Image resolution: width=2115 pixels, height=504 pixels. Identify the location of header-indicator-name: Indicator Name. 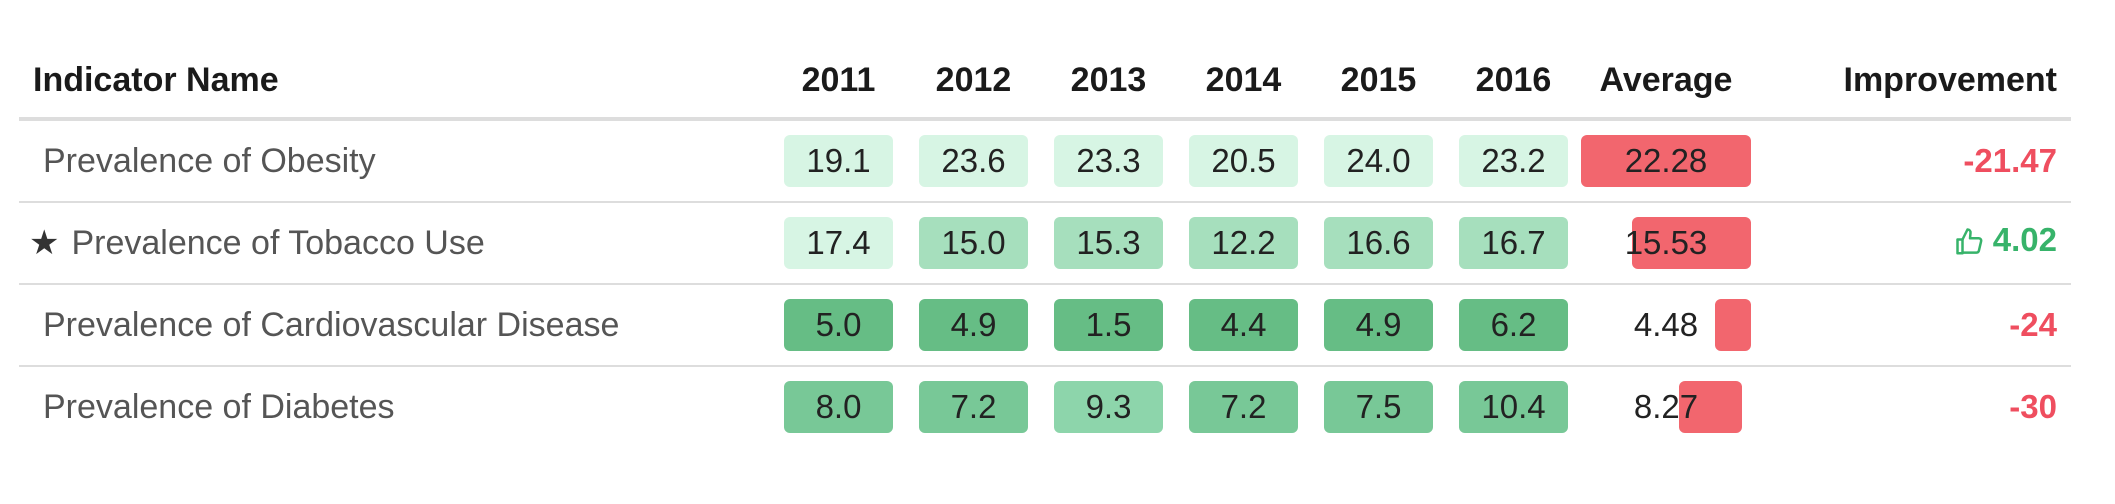
(395, 82).